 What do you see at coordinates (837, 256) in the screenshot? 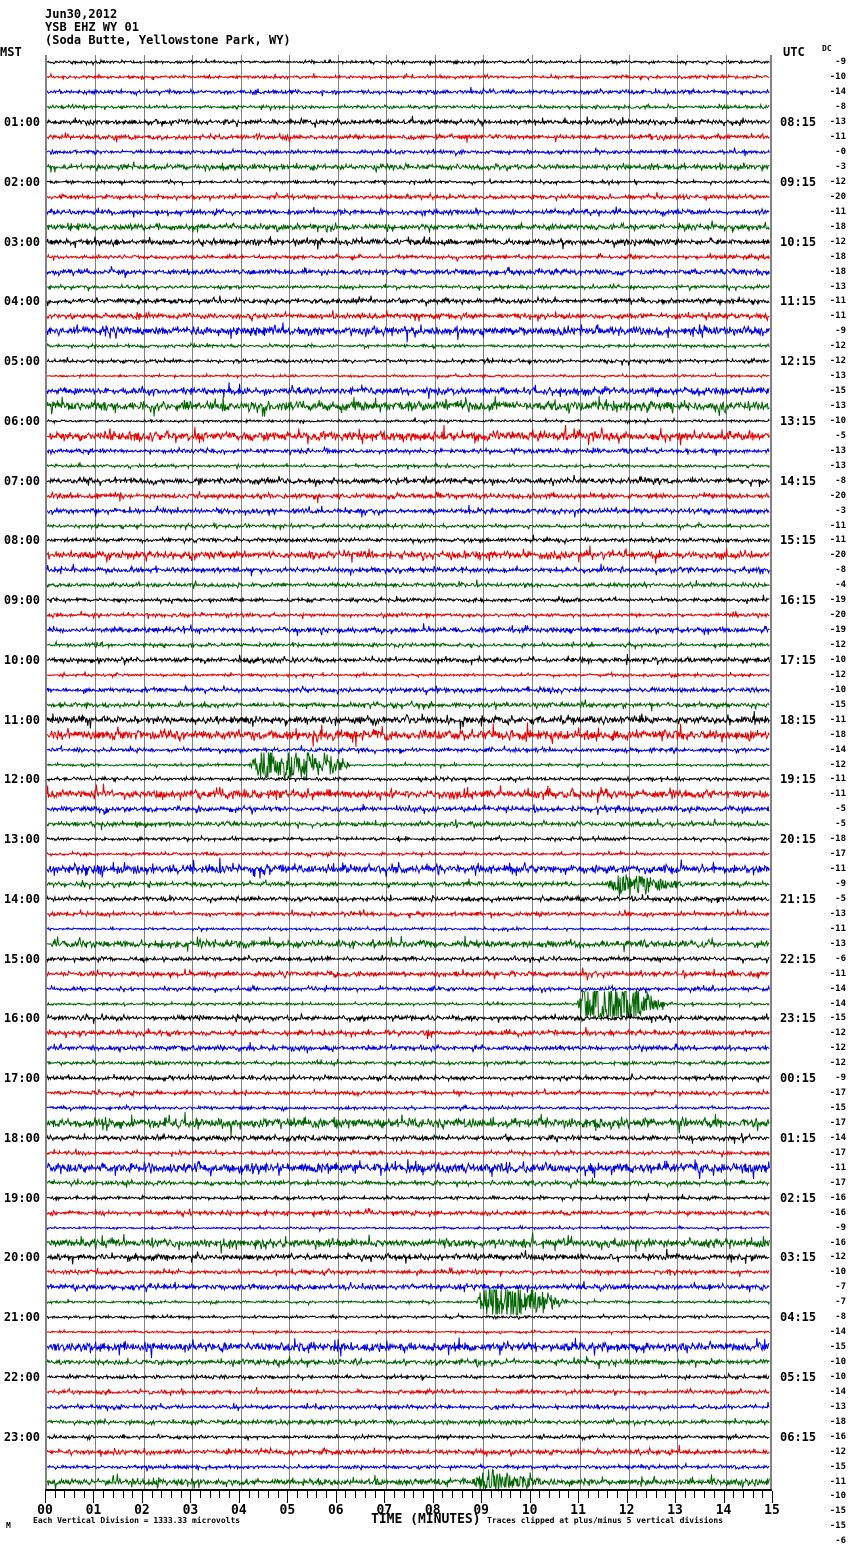
I see `dc-offset-value: -18` at bounding box center [837, 256].